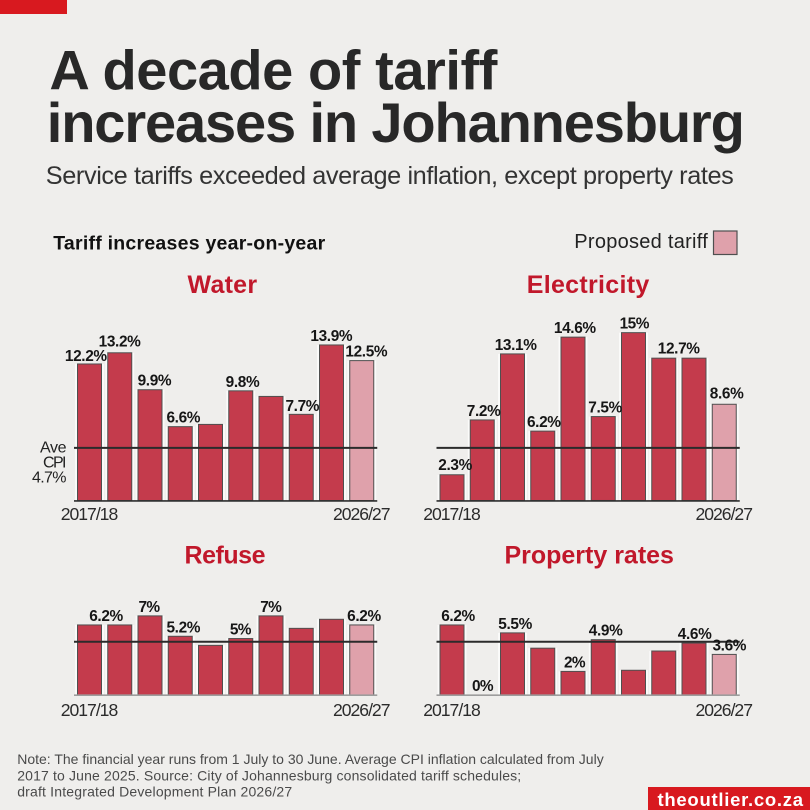 Image resolution: width=810 pixels, height=810 pixels. Describe the element at coordinates (641, 242) in the screenshot. I see `svg-text: Proposed tariff` at that location.